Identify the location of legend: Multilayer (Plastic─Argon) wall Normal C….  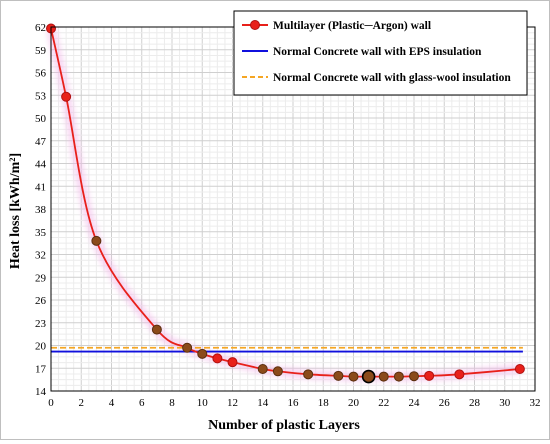
(380, 53).